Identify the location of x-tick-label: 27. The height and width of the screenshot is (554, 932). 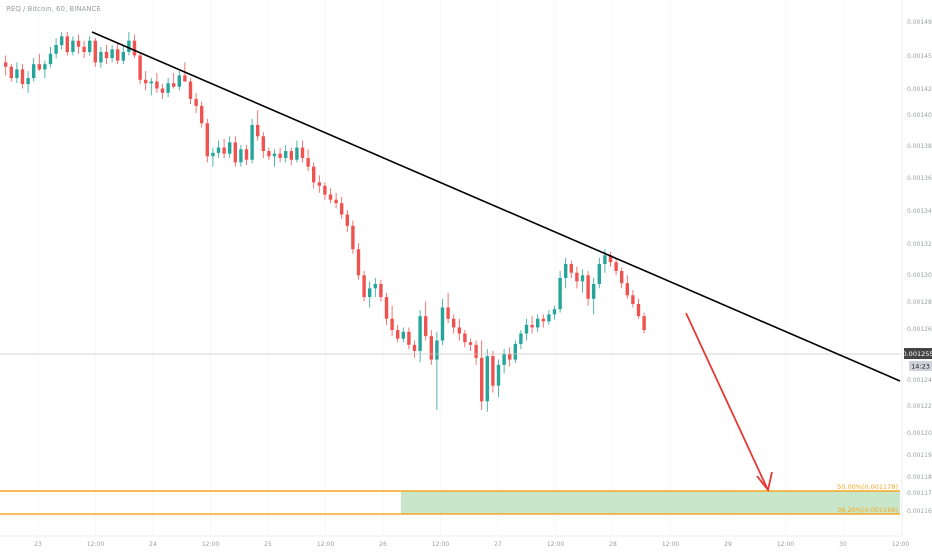
(498, 544).